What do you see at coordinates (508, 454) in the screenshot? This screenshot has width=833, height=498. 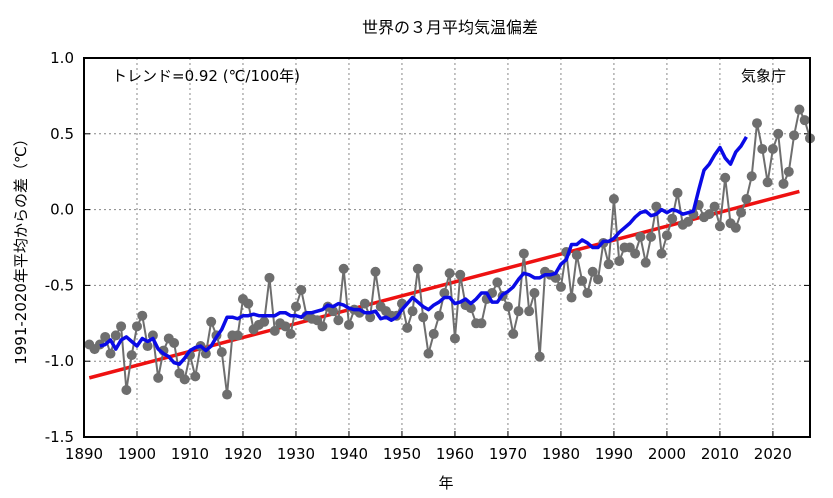 I see `x-tick-label: 1970` at bounding box center [508, 454].